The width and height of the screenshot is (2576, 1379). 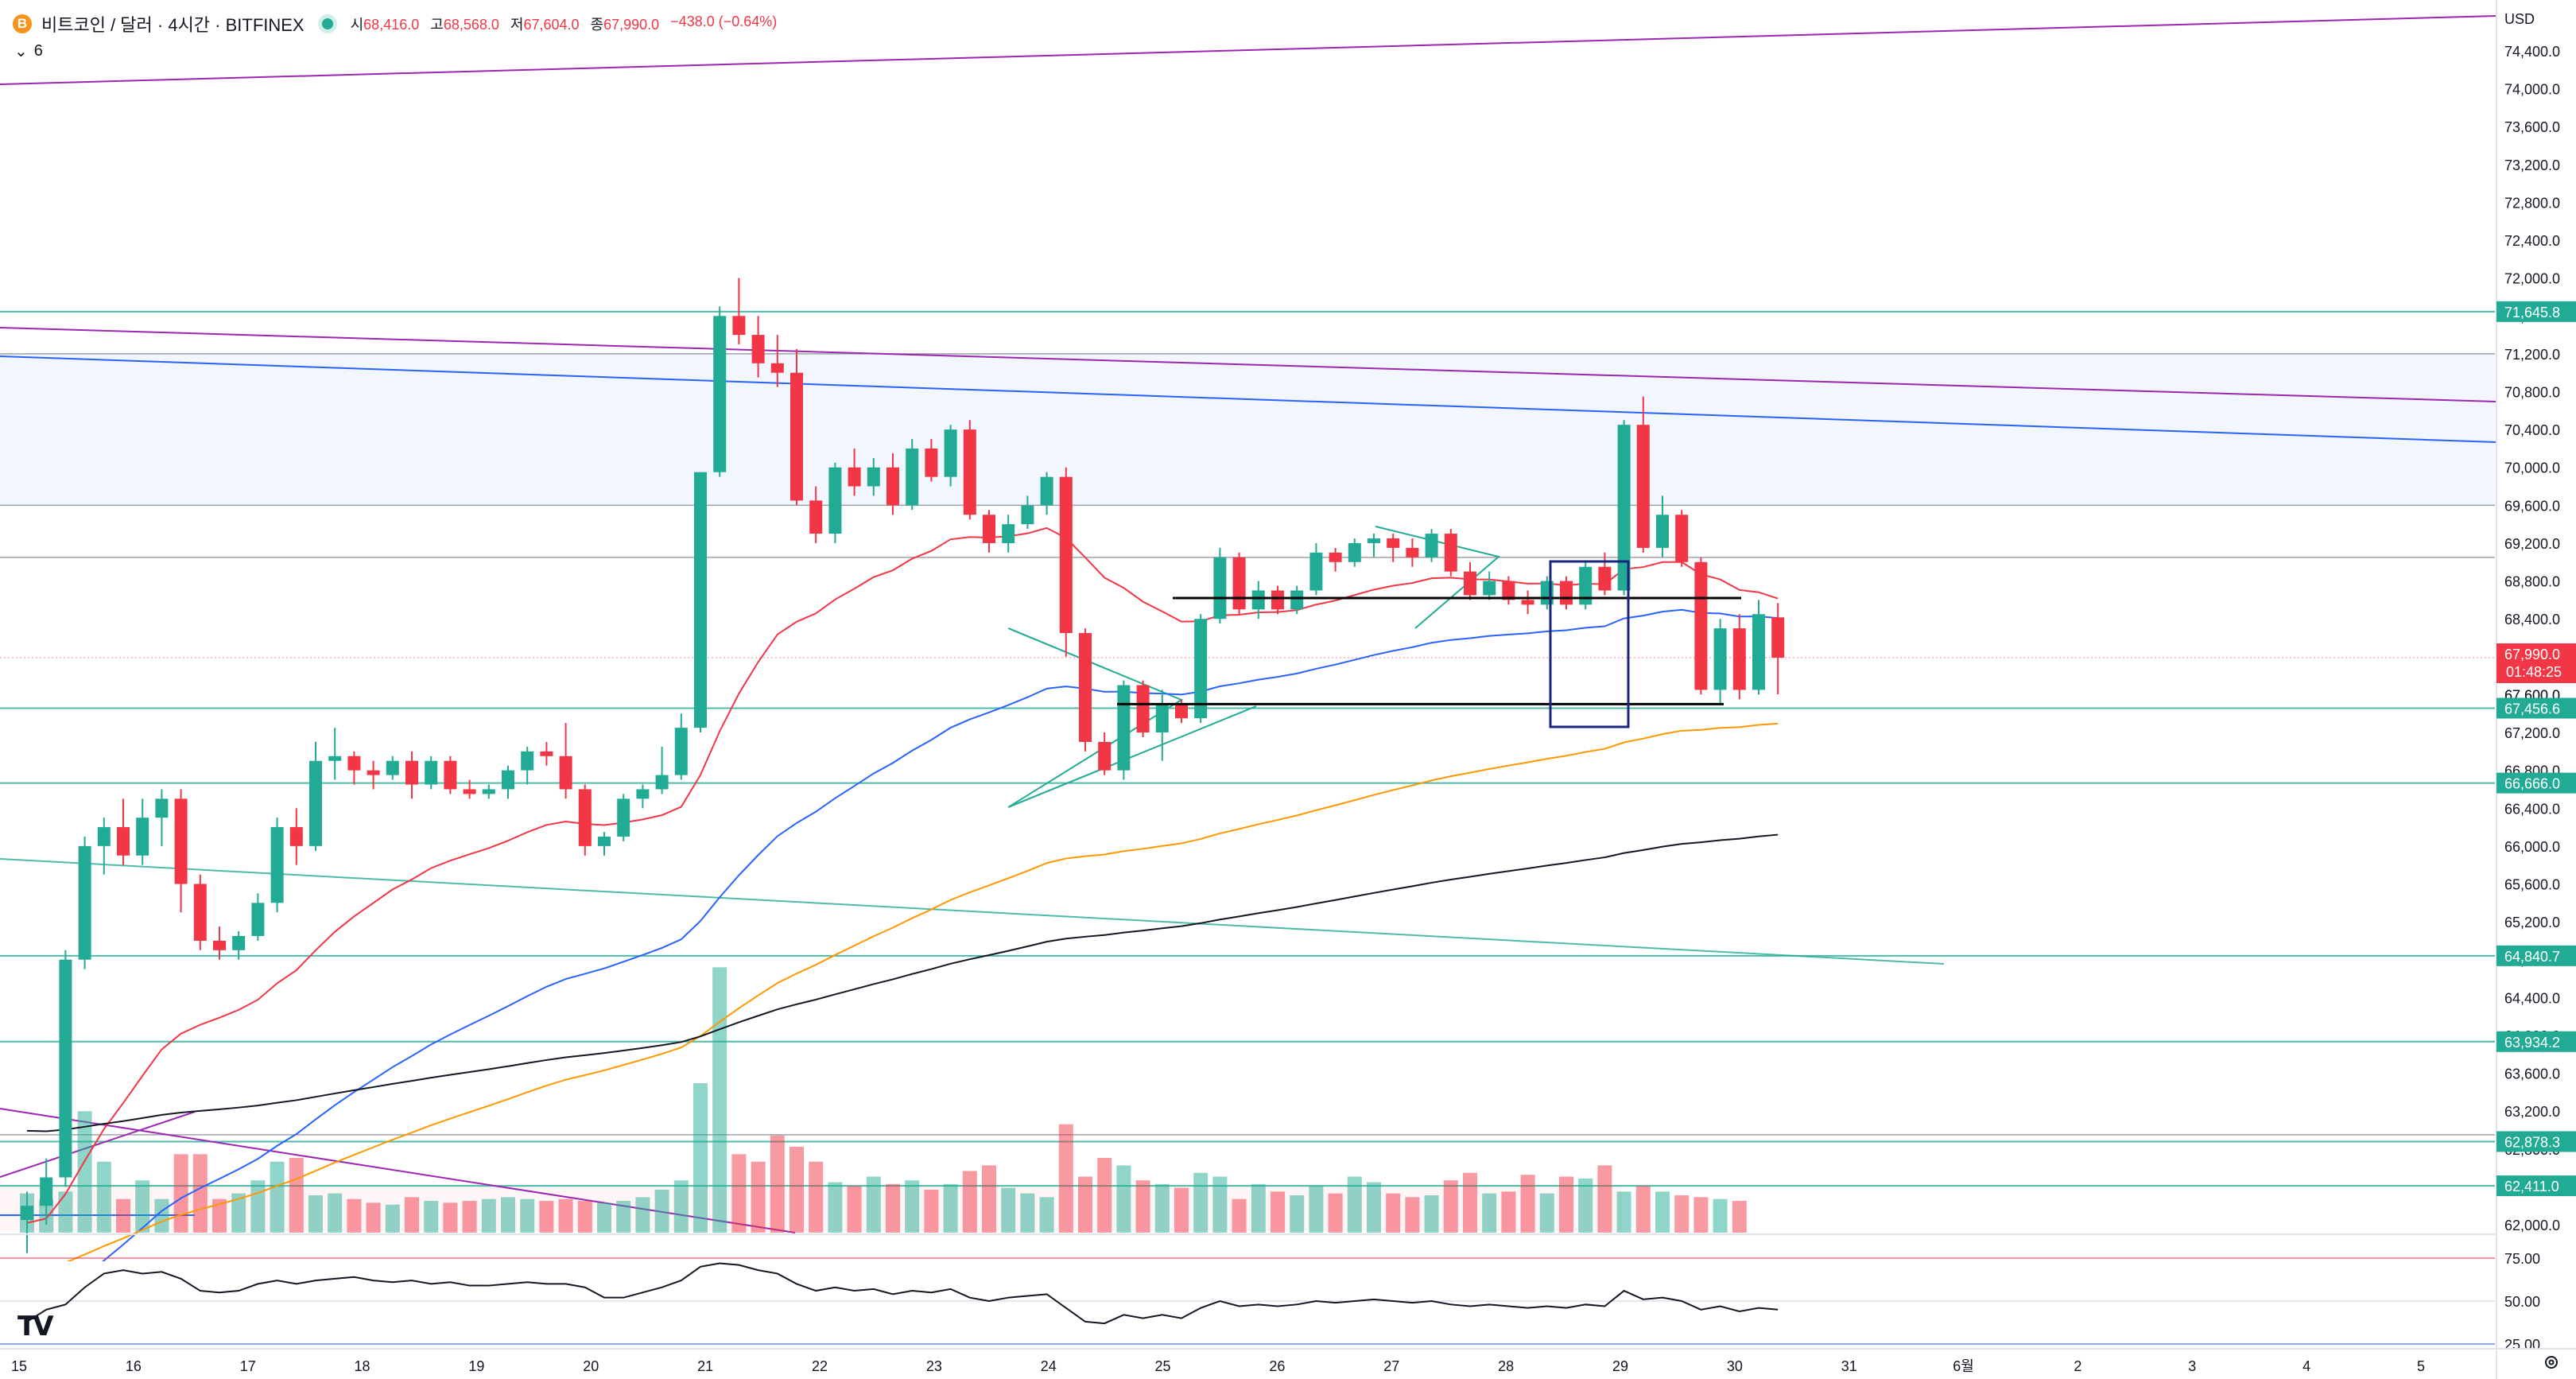 What do you see at coordinates (2192, 1366) in the screenshot?
I see `time-tick-label: 3` at bounding box center [2192, 1366].